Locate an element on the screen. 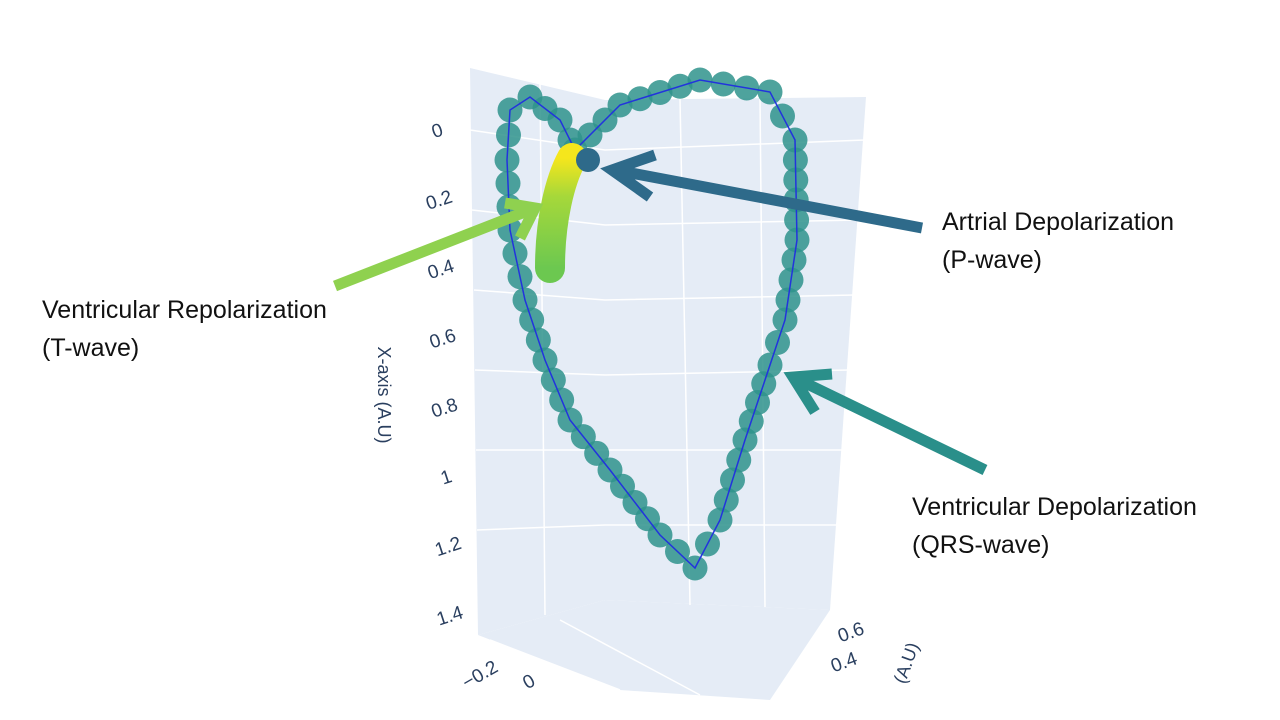  x-tick-label: 0.2 is located at coordinates (439, 201).